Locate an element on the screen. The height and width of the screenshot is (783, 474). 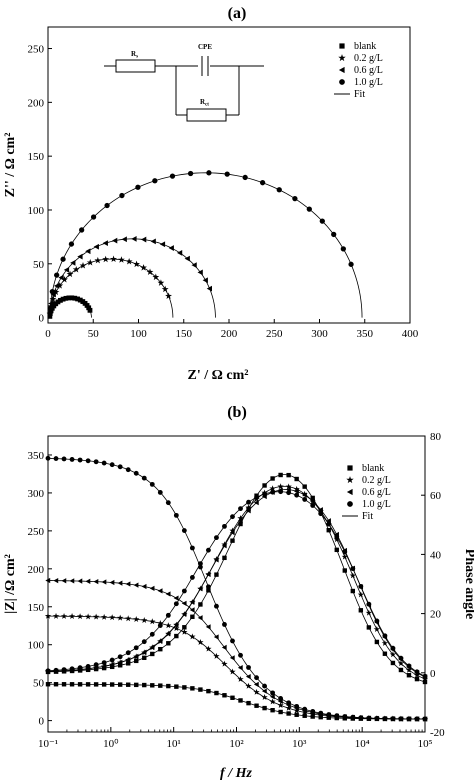
series-0-6-g-l is located at coordinates (130, 275).